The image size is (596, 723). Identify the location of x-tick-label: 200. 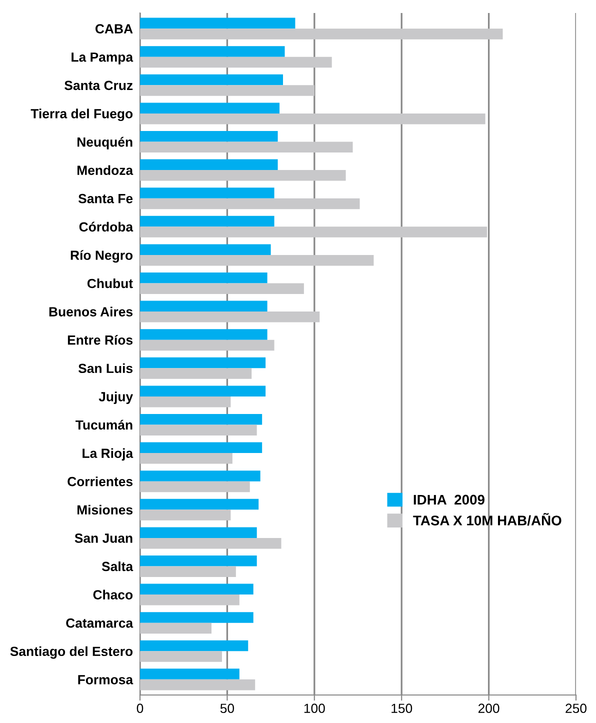
(489, 709).